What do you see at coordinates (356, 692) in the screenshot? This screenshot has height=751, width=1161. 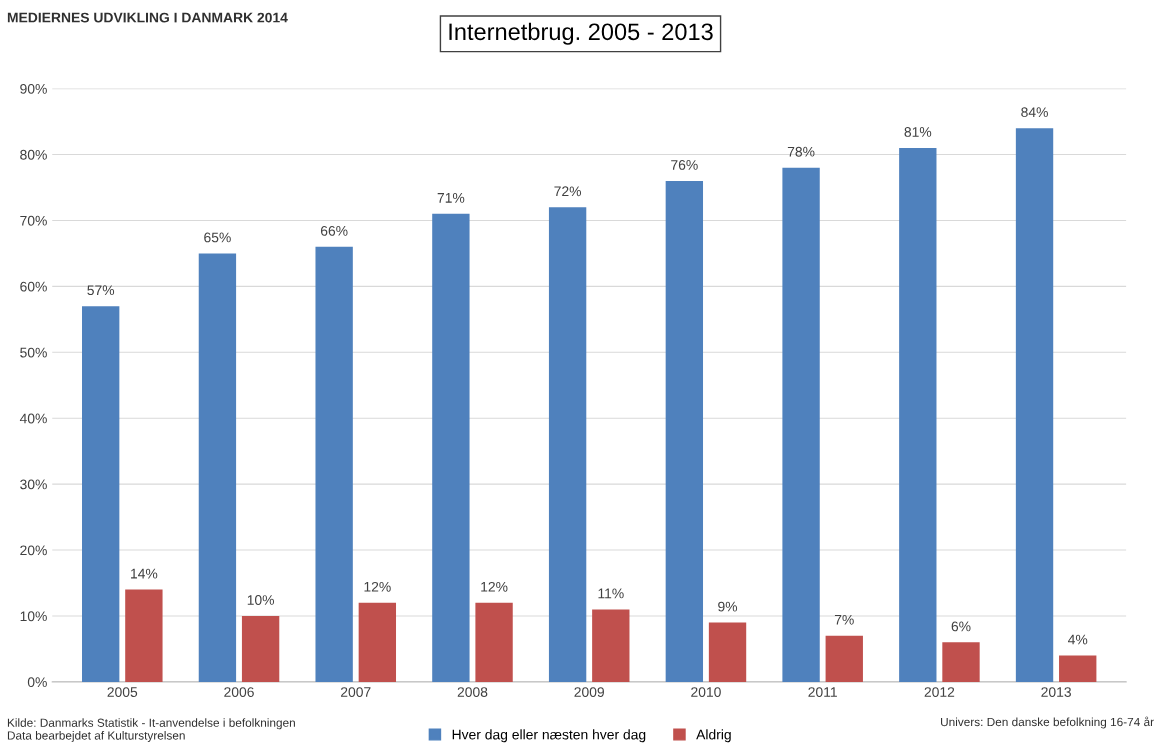 I see `x-tick-label: 2007` at bounding box center [356, 692].